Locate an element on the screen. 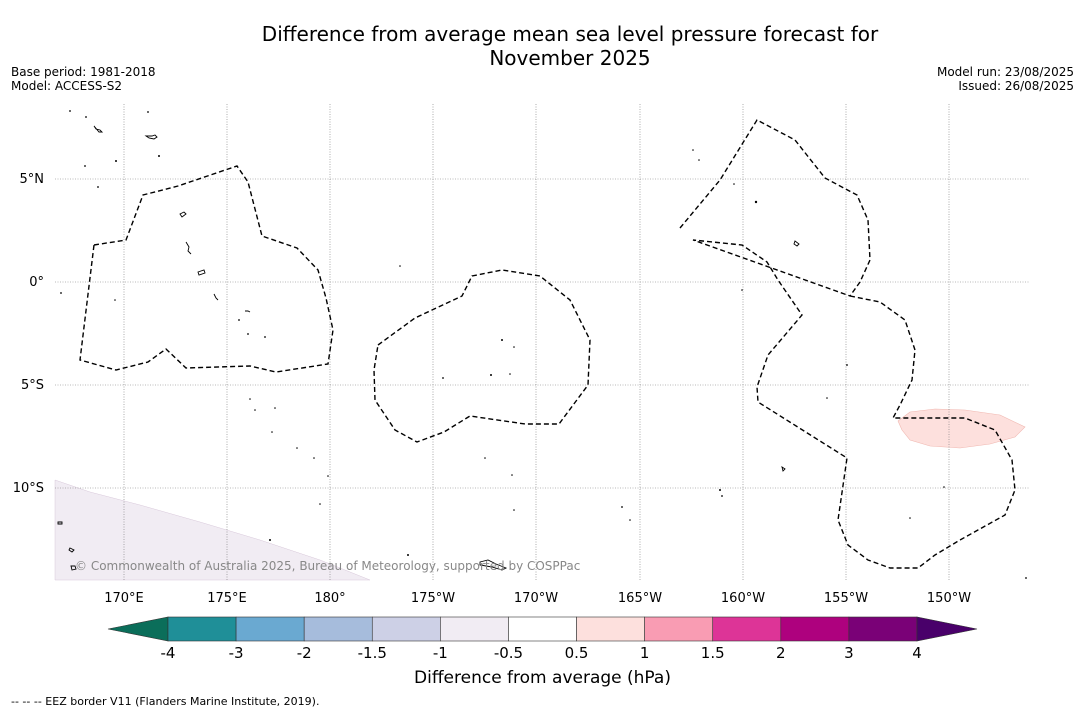 The height and width of the screenshot is (713, 1085). lon-label: 170°W is located at coordinates (536, 598).